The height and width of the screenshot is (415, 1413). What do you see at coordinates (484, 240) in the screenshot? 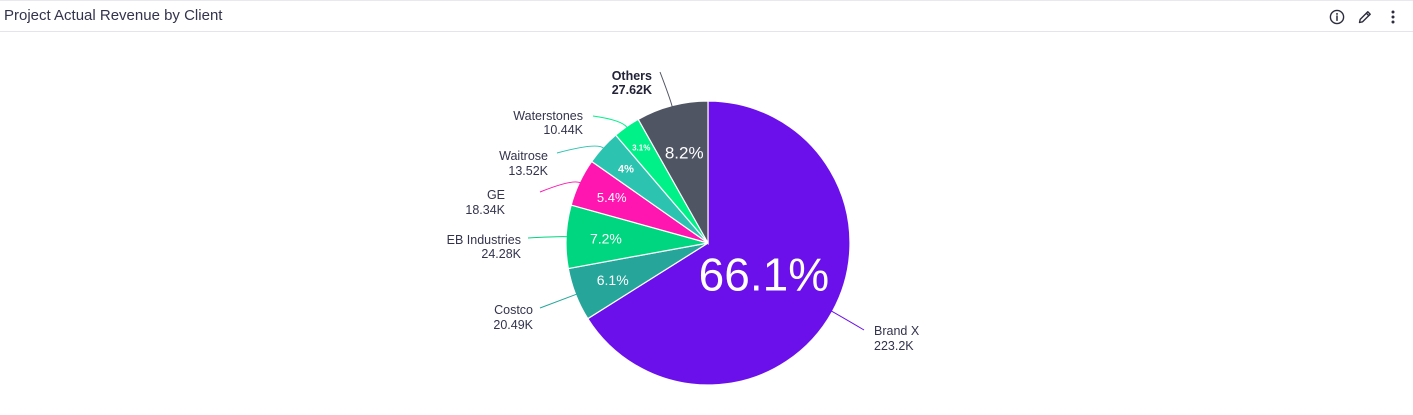
I see `slice-name-eb-industries: EB Industries` at bounding box center [484, 240].